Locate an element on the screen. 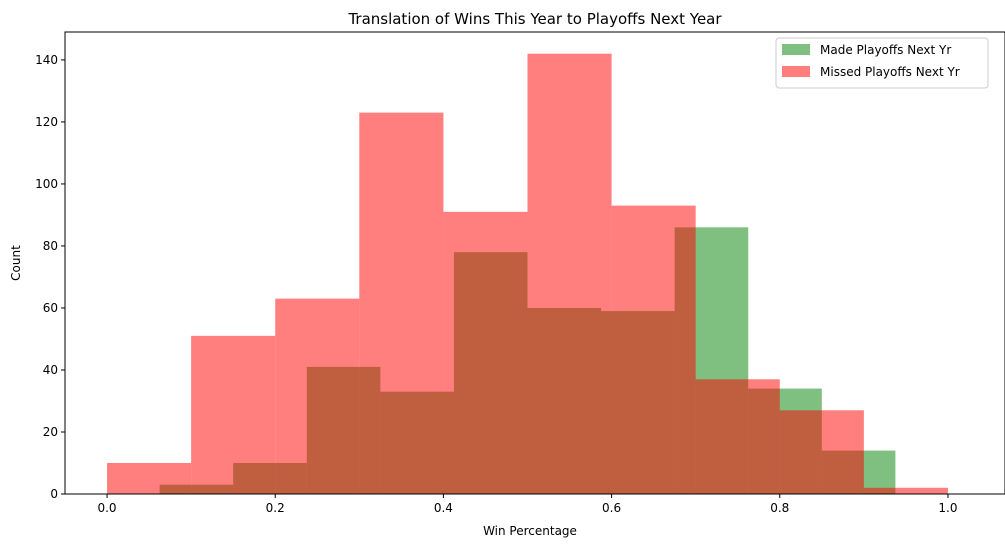 This screenshot has width=1005, height=547. y-tick-label: 100 is located at coordinates (46, 184).